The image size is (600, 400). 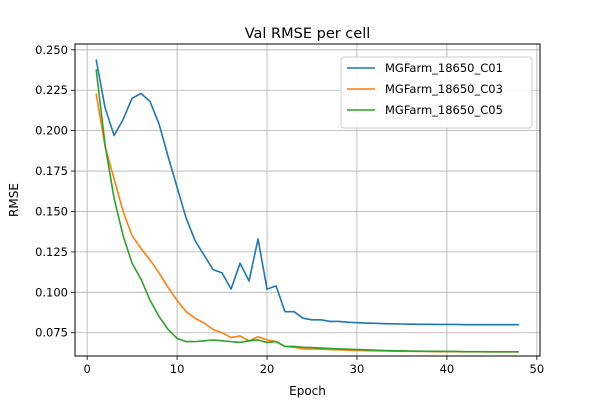 I want to click on chart-title: Val RMSE per cell, so click(x=308, y=34).